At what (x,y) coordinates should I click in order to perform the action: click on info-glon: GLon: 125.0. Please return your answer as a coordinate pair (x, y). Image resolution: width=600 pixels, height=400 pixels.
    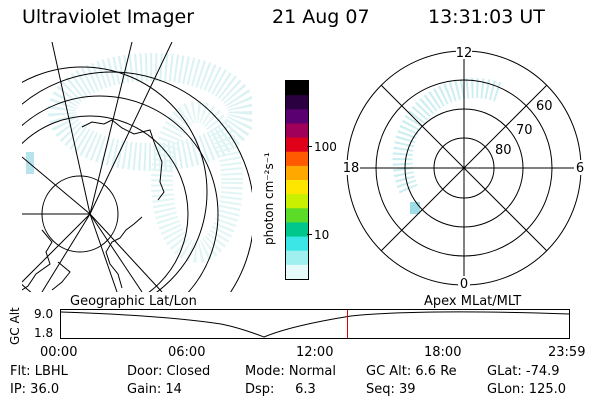
    Looking at the image, I should click on (527, 389).